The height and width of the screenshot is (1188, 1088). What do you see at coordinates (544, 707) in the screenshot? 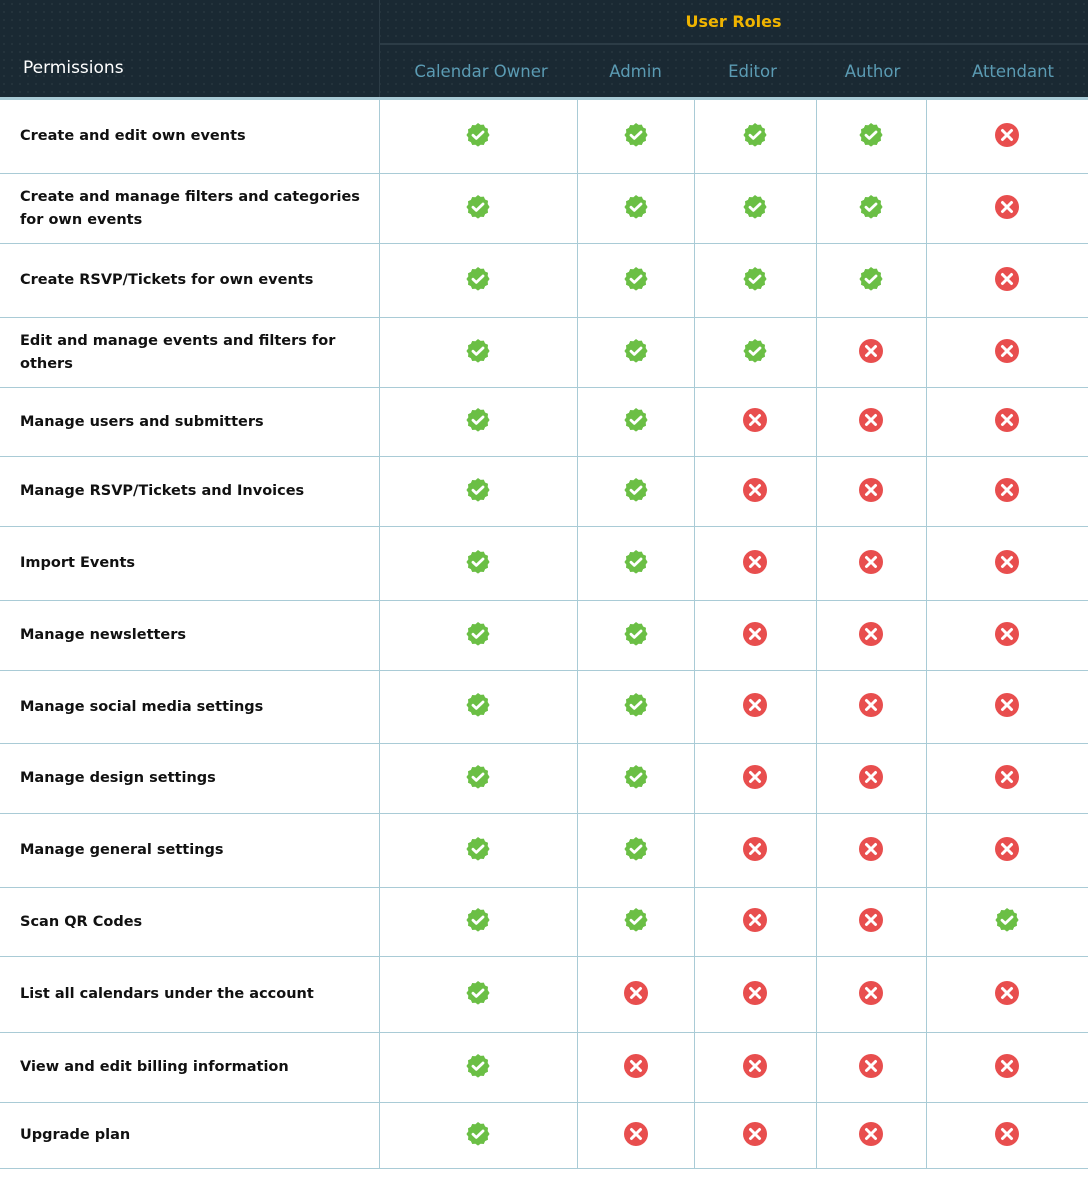
I see `table-row: Manage social media settings` at bounding box center [544, 707].